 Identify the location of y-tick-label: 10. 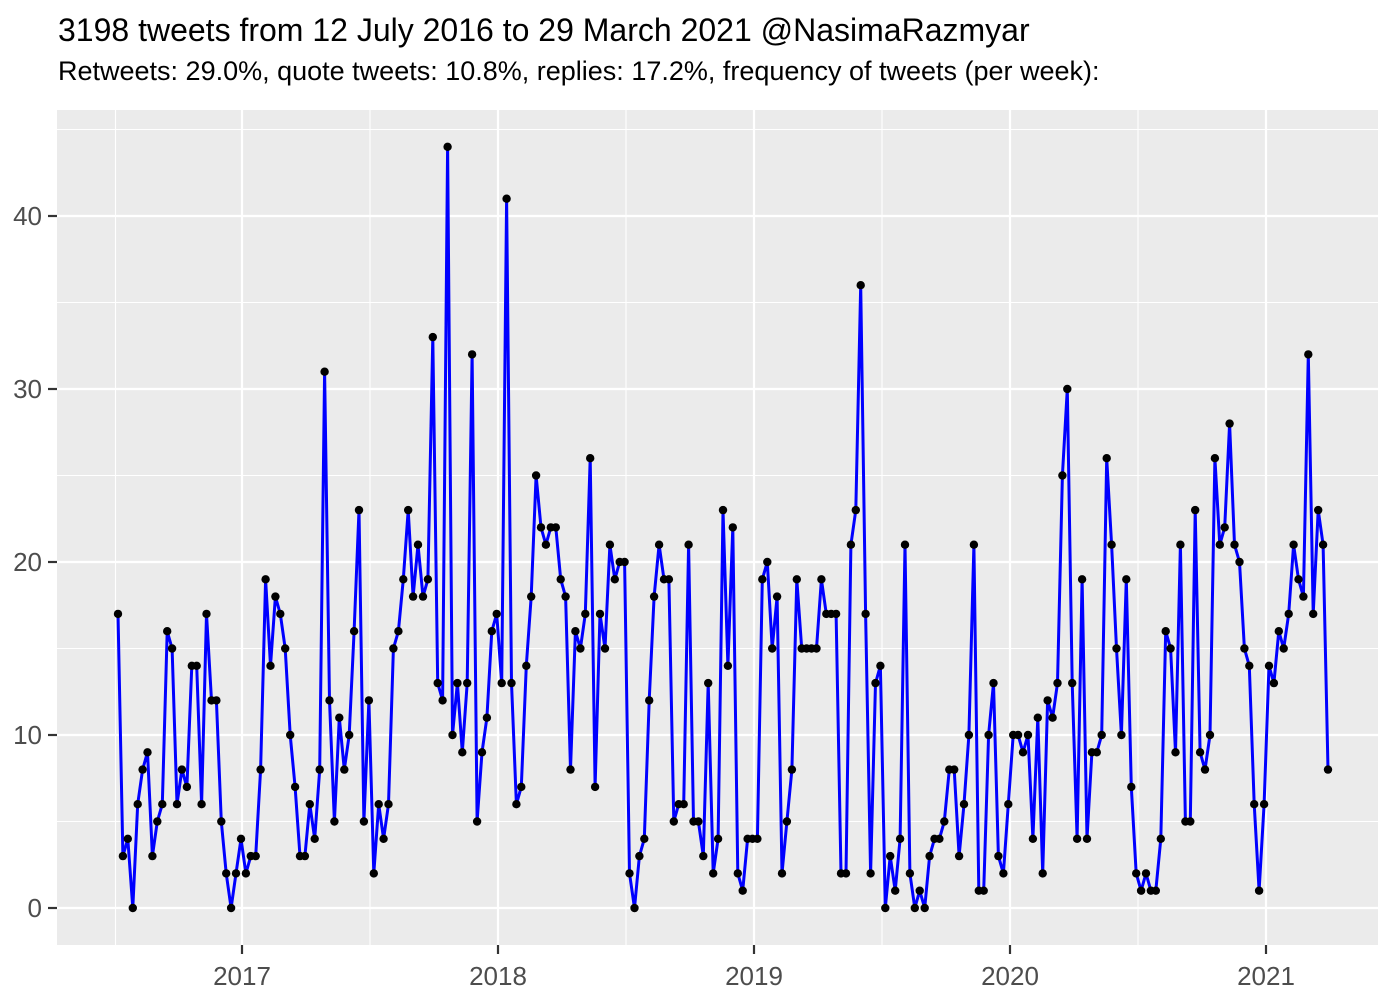
(27, 735).